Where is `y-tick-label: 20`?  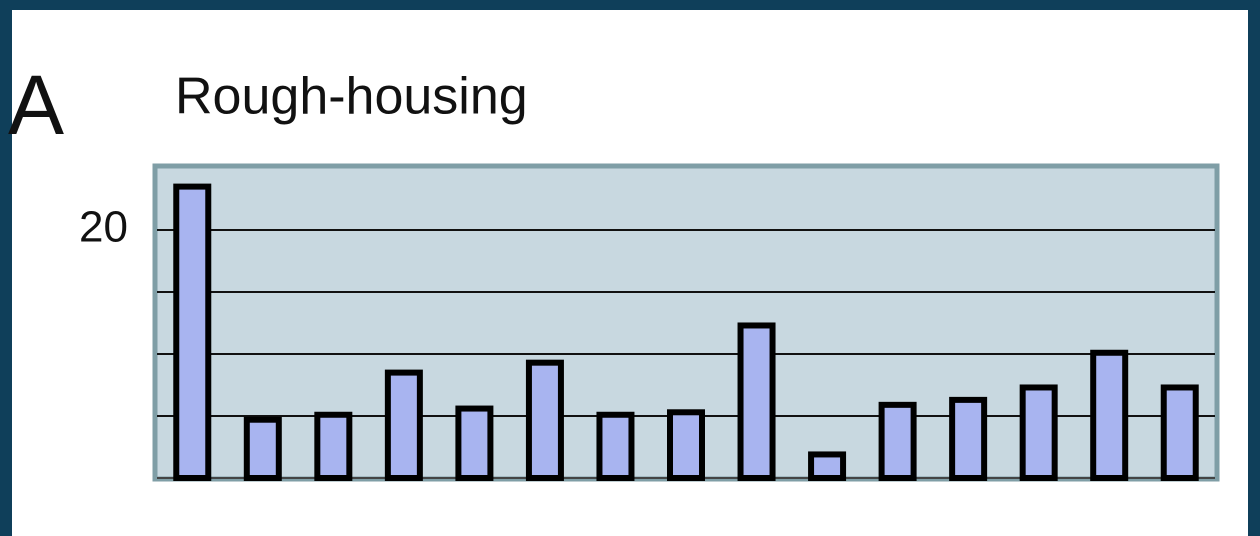 y-tick-label: 20 is located at coordinates (103, 227).